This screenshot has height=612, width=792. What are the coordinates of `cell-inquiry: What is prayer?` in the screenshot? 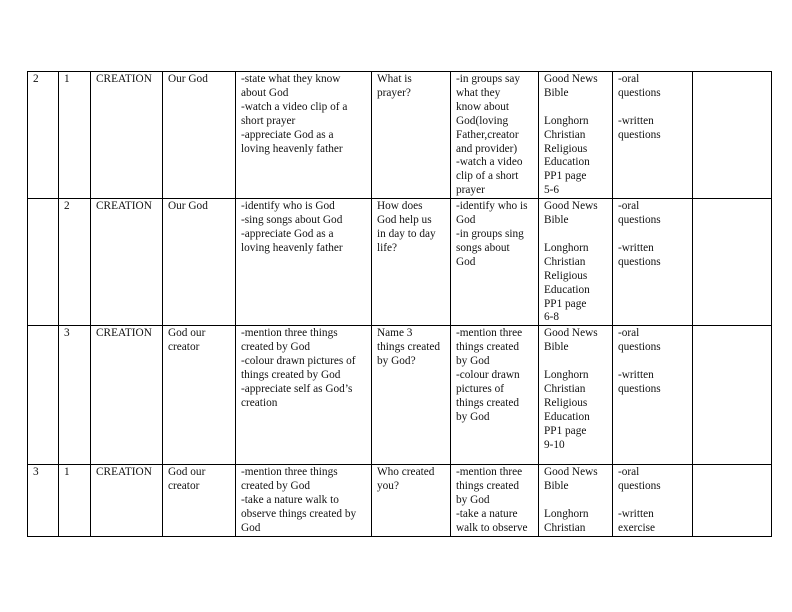 It's located at (411, 135).